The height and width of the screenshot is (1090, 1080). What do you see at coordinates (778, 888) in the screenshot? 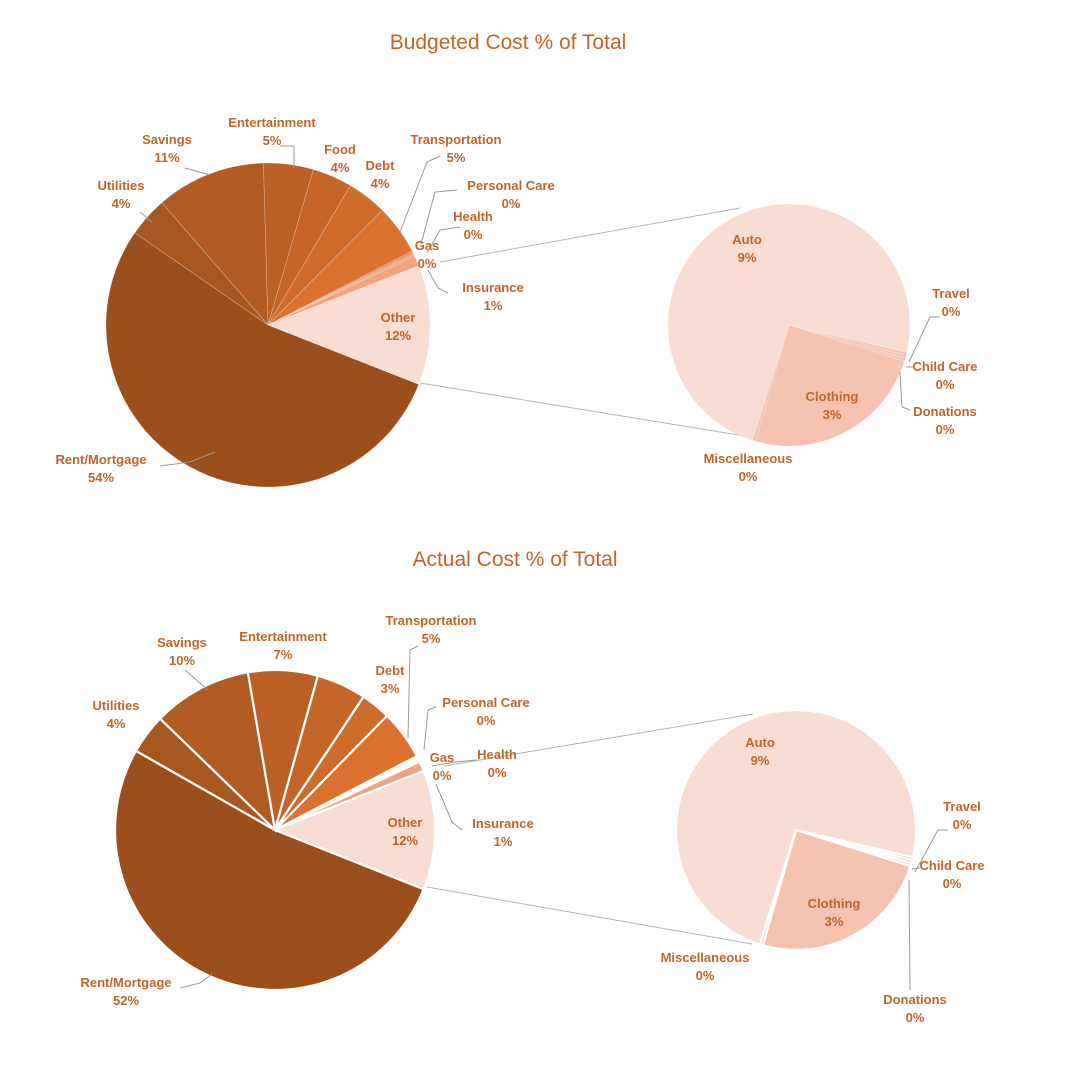
I see `actual-secondary-slice-miscellaneous` at bounding box center [778, 888].